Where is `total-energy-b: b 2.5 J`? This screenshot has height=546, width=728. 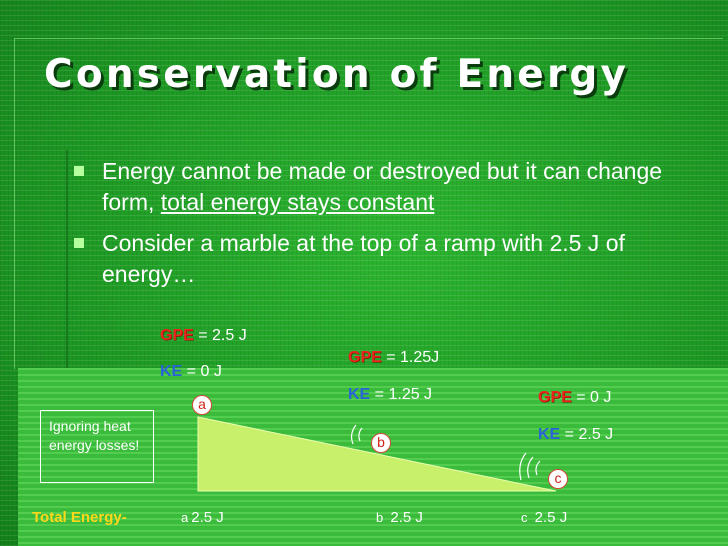 total-energy-b: b 2.5 J is located at coordinates (399, 517).